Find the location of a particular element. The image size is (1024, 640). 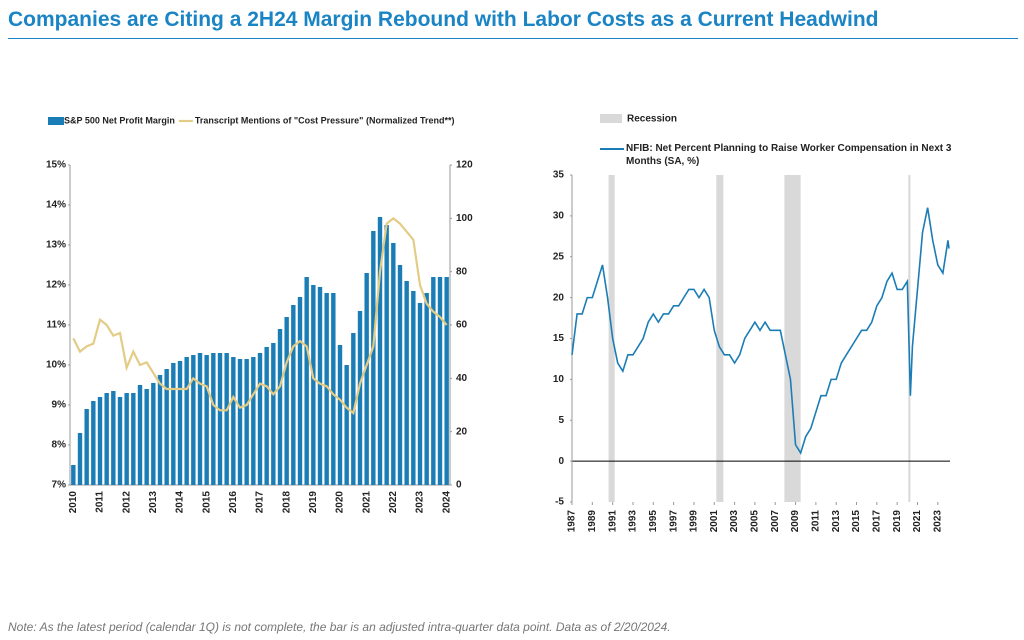

x-tick-label: 2022 is located at coordinates (393, 502).